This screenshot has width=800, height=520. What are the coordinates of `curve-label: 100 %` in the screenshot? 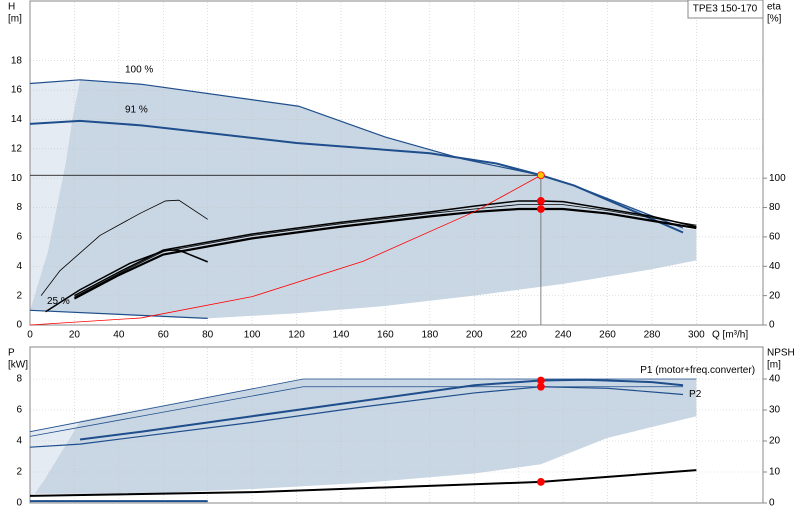 It's located at (139, 69).